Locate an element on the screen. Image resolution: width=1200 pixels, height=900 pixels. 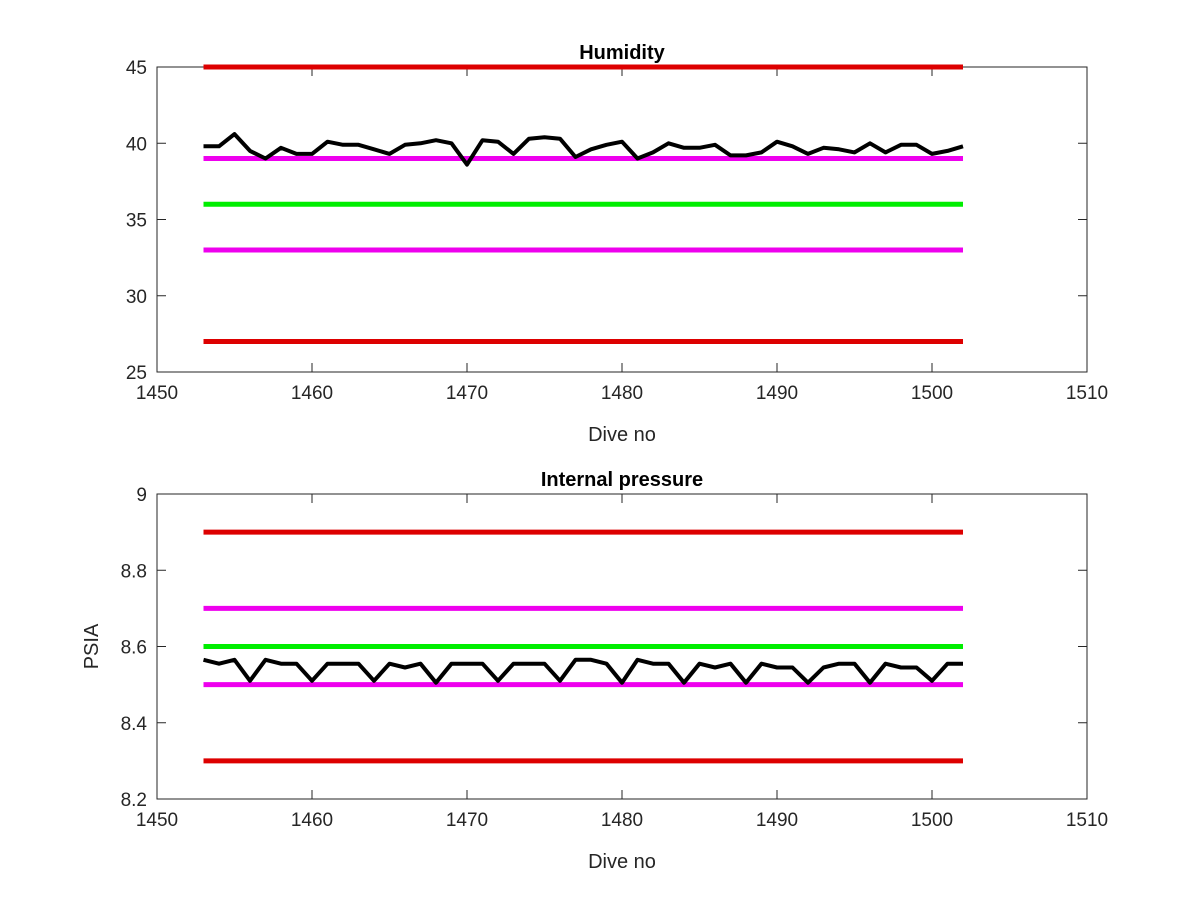
y-tick-label: 8.8 is located at coordinates (134, 571).